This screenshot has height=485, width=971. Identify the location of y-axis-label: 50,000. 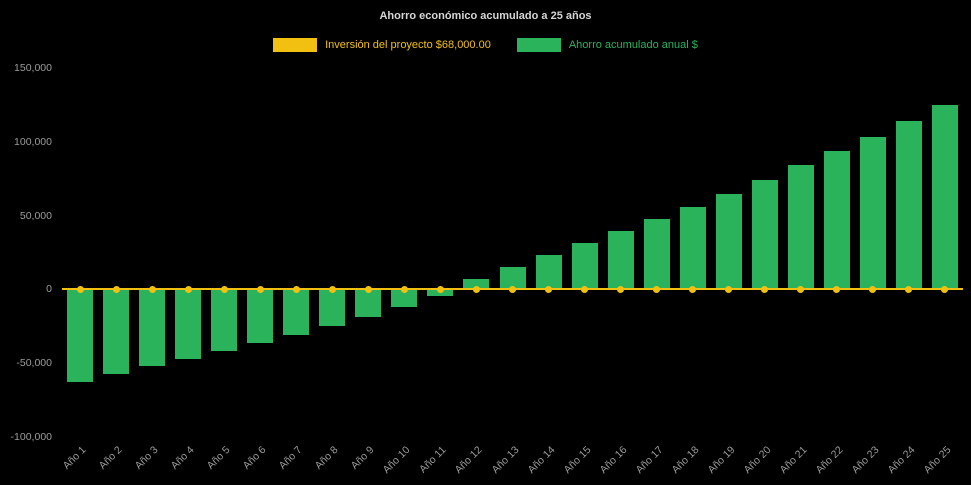
(35, 215).